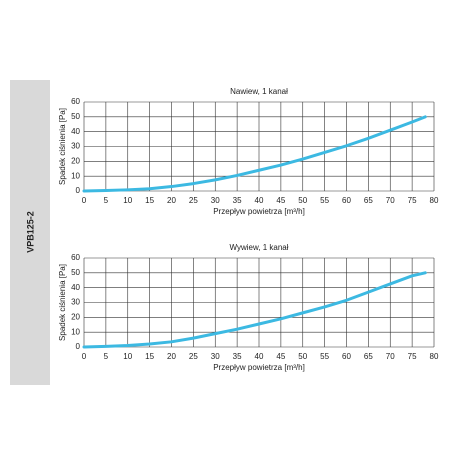 This screenshot has height=456, width=456. What do you see at coordinates (258, 247) in the screenshot?
I see `chart-title: Wywiew, 1 kanał` at bounding box center [258, 247].